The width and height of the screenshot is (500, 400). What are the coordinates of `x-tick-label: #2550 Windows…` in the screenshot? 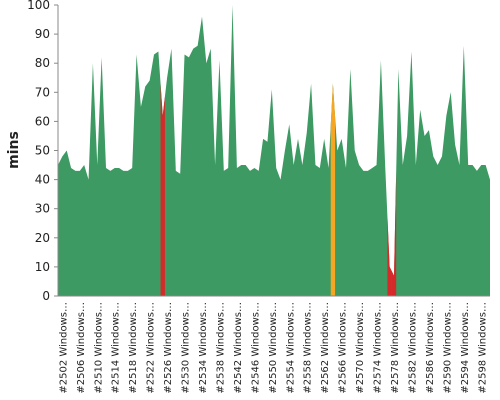 It's located at (273, 348).